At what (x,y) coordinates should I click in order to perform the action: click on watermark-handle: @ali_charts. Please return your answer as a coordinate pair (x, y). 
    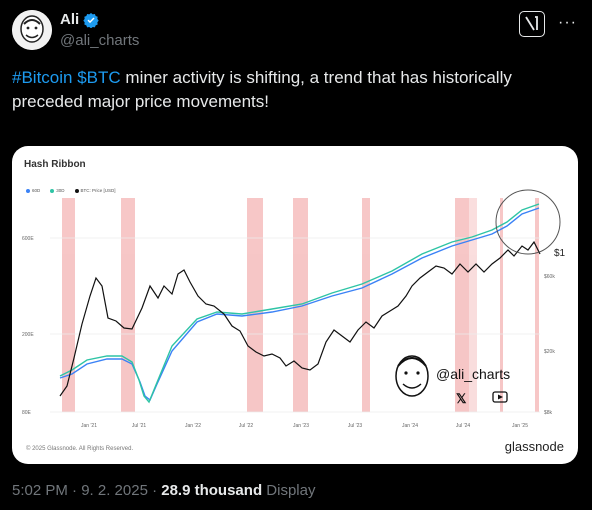
    Looking at the image, I should click on (473, 374).